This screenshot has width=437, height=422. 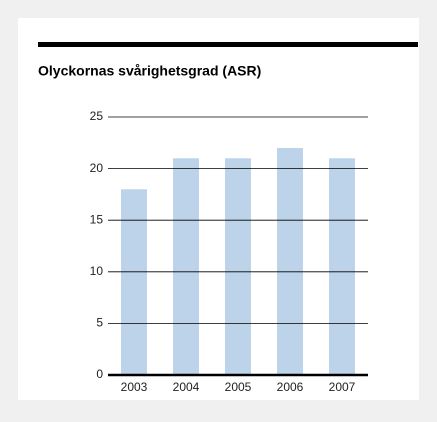 I want to click on y-tick-label: 10, so click(x=97, y=271).